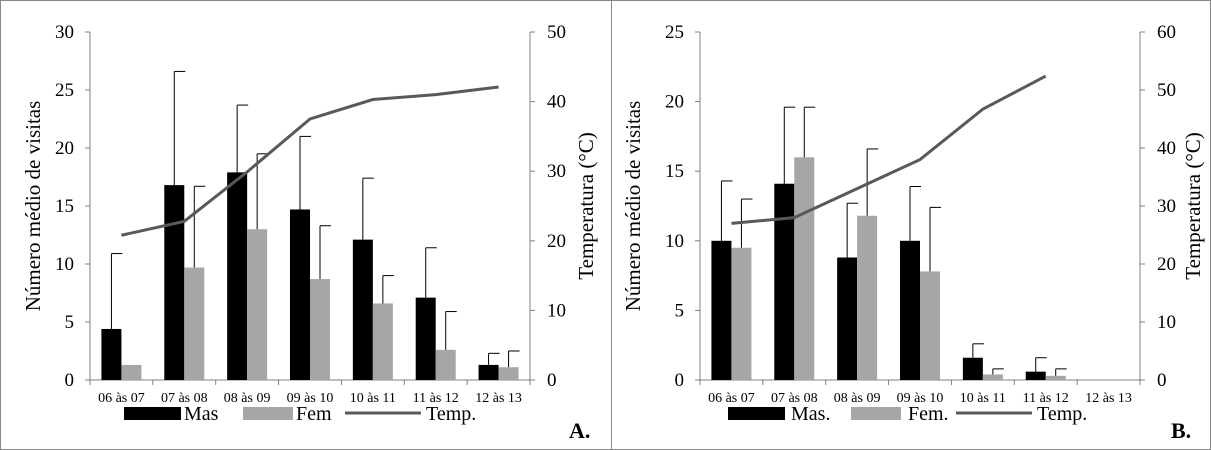 The image size is (1211, 450). What do you see at coordinates (1181, 430) in the screenshot?
I see `panel-label: B.` at bounding box center [1181, 430].